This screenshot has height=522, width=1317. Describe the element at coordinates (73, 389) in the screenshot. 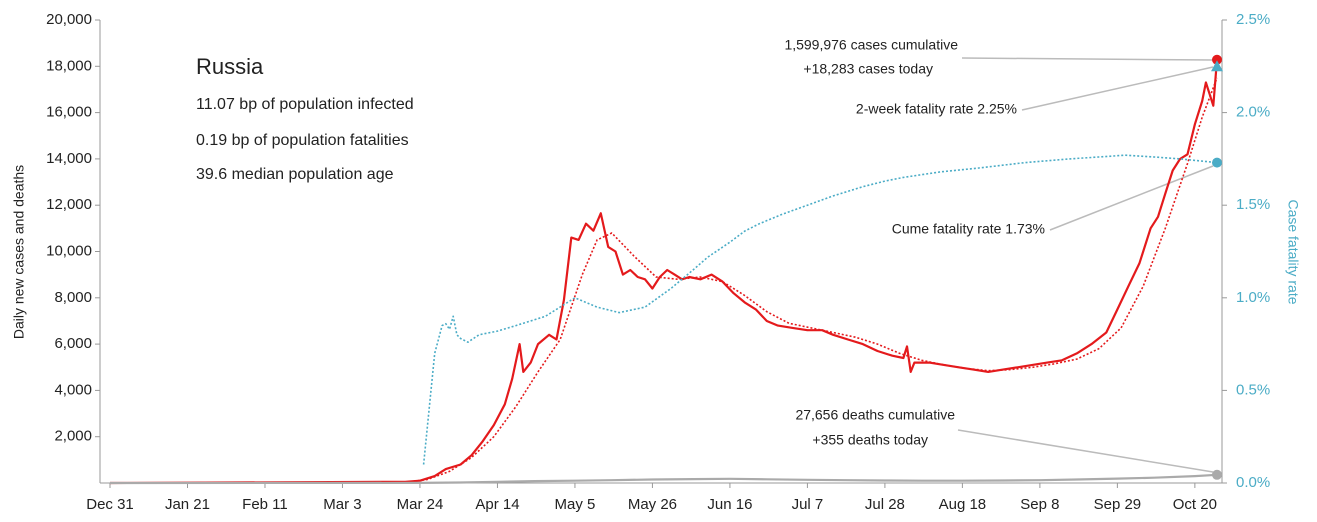

I see `y-tick-label: 4,000` at that location.